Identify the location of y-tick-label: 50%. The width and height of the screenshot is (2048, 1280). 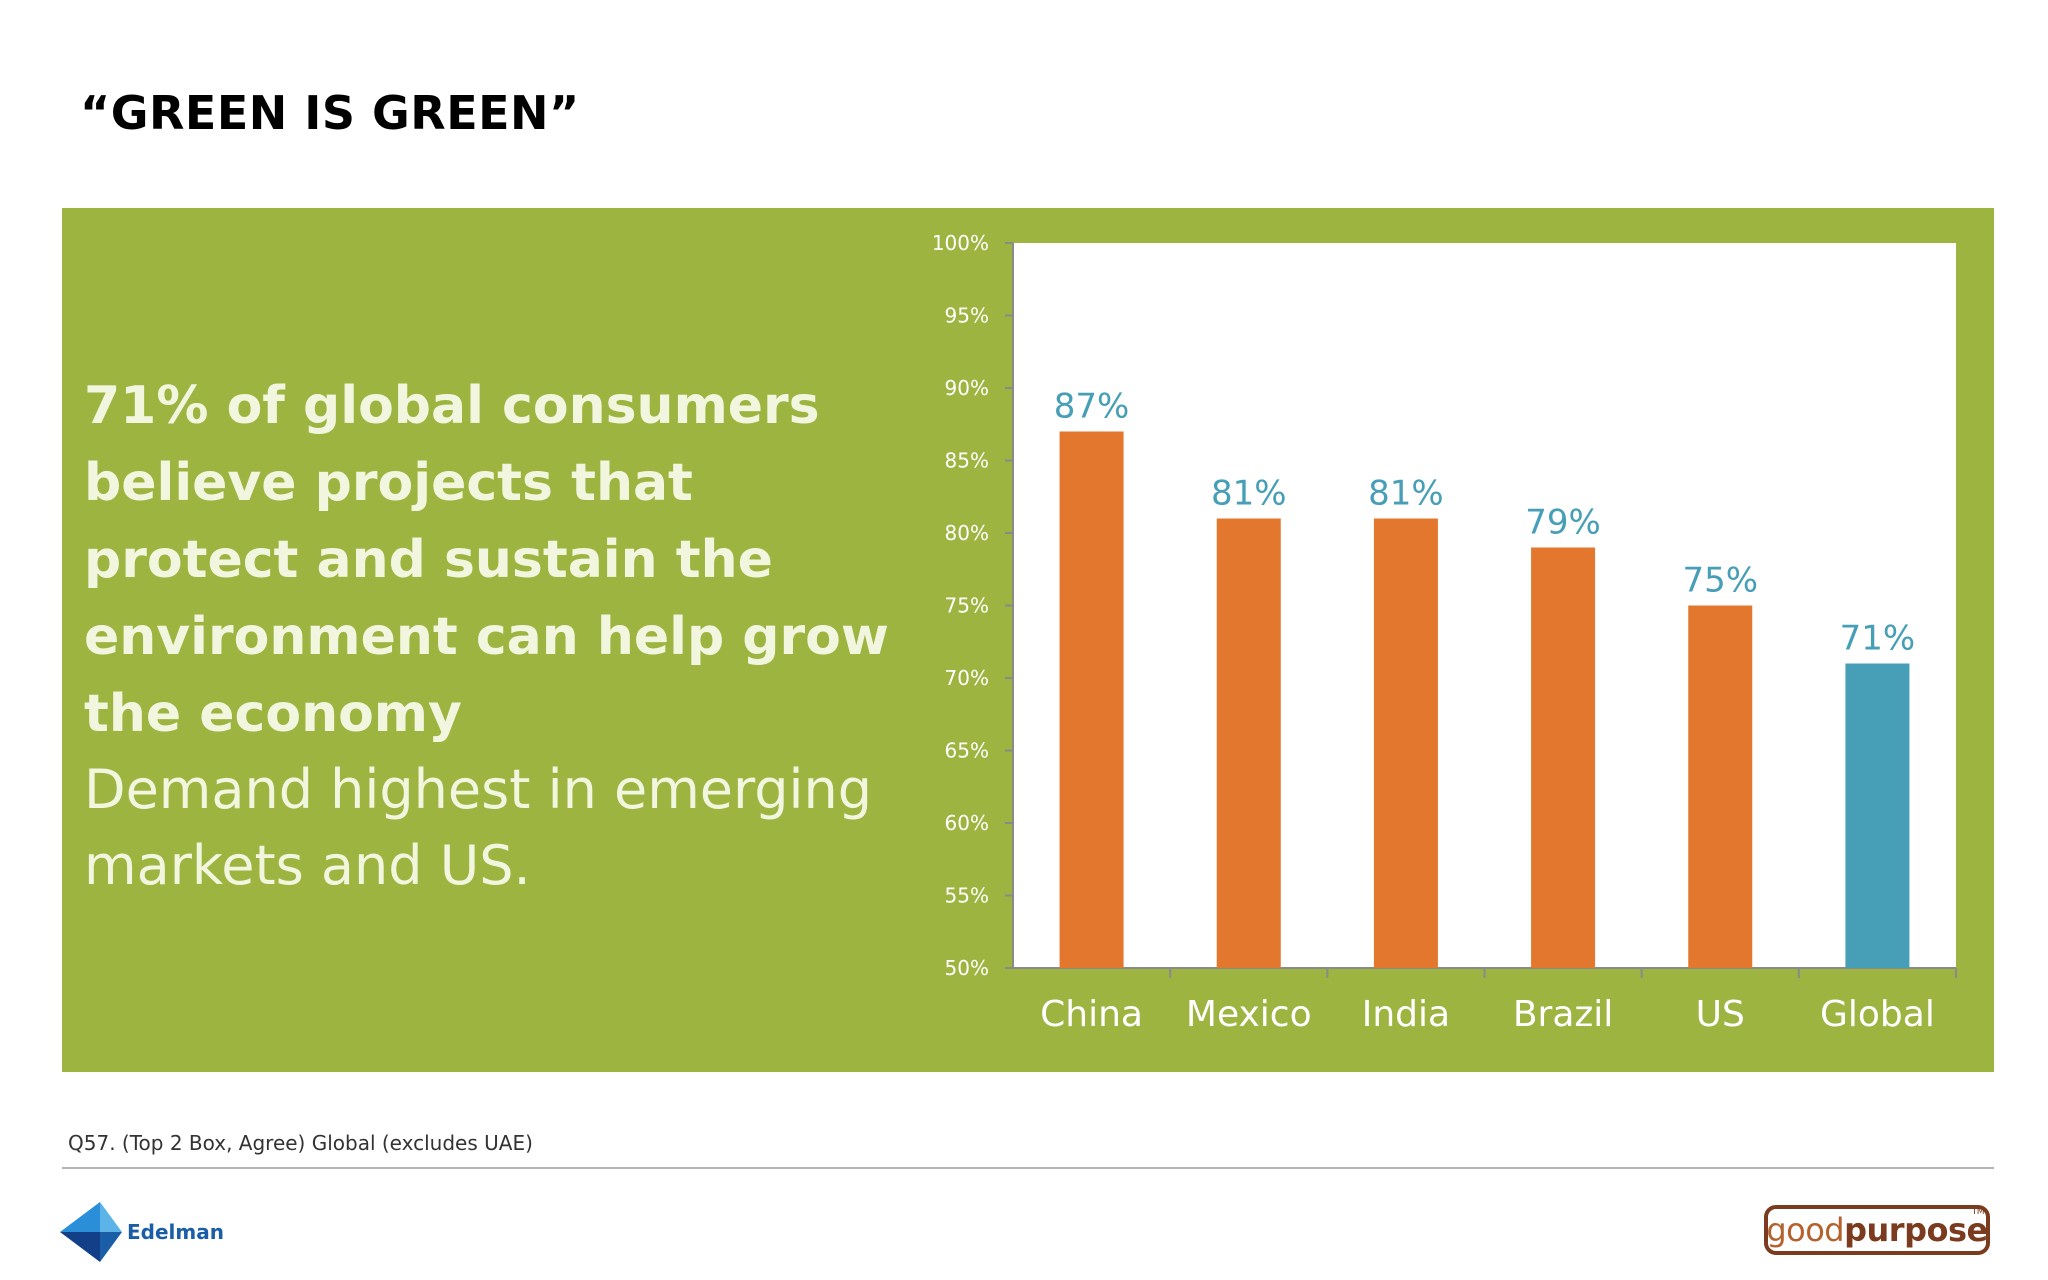
(967, 968).